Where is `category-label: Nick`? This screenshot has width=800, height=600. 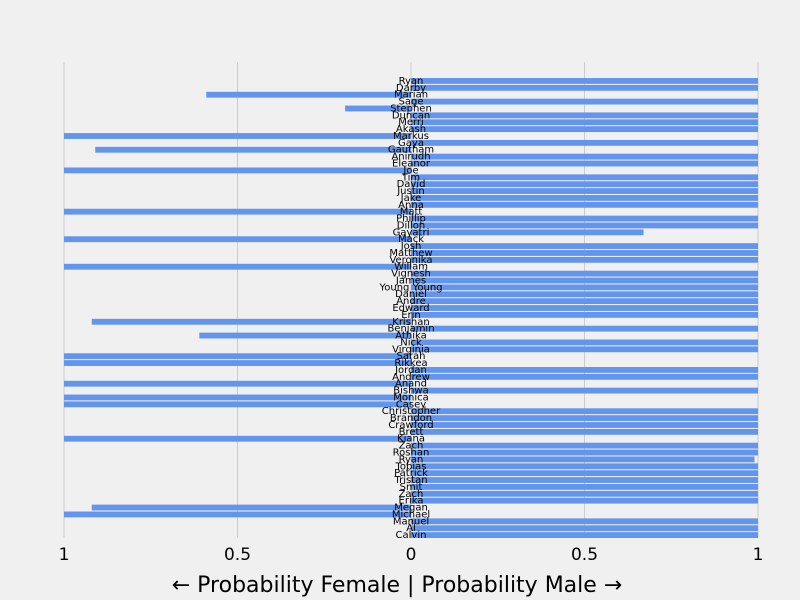
category-label: Nick is located at coordinates (411, 342).